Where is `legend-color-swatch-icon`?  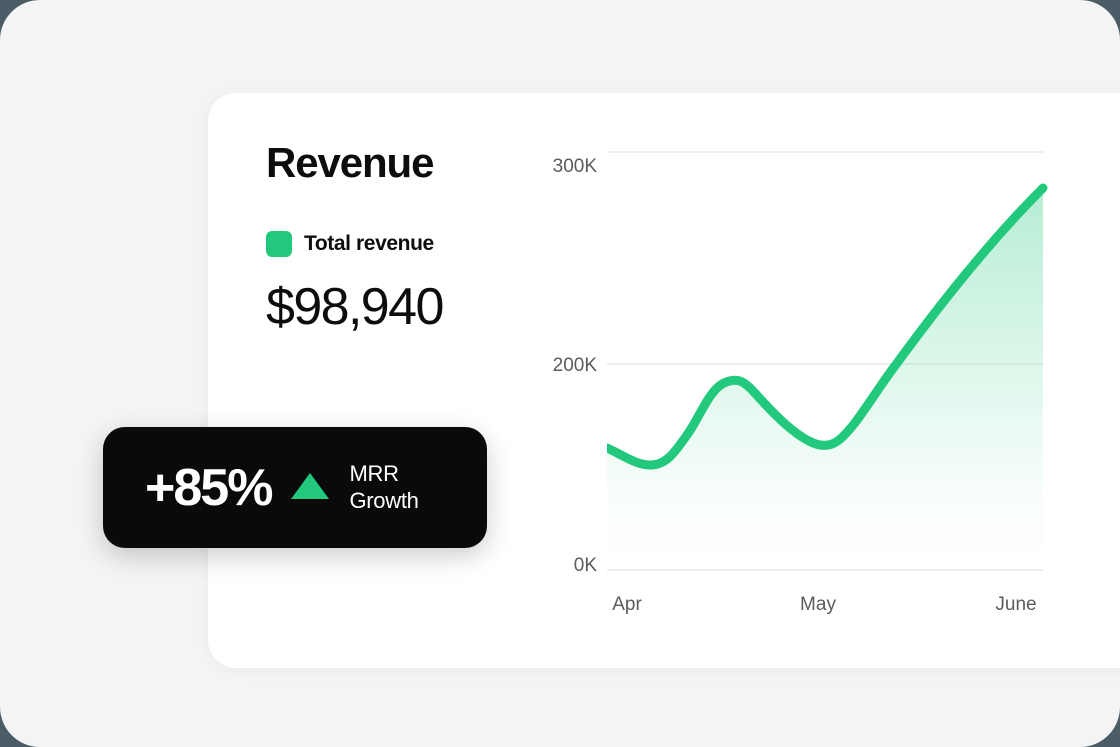 legend-color-swatch-icon is located at coordinates (279, 244).